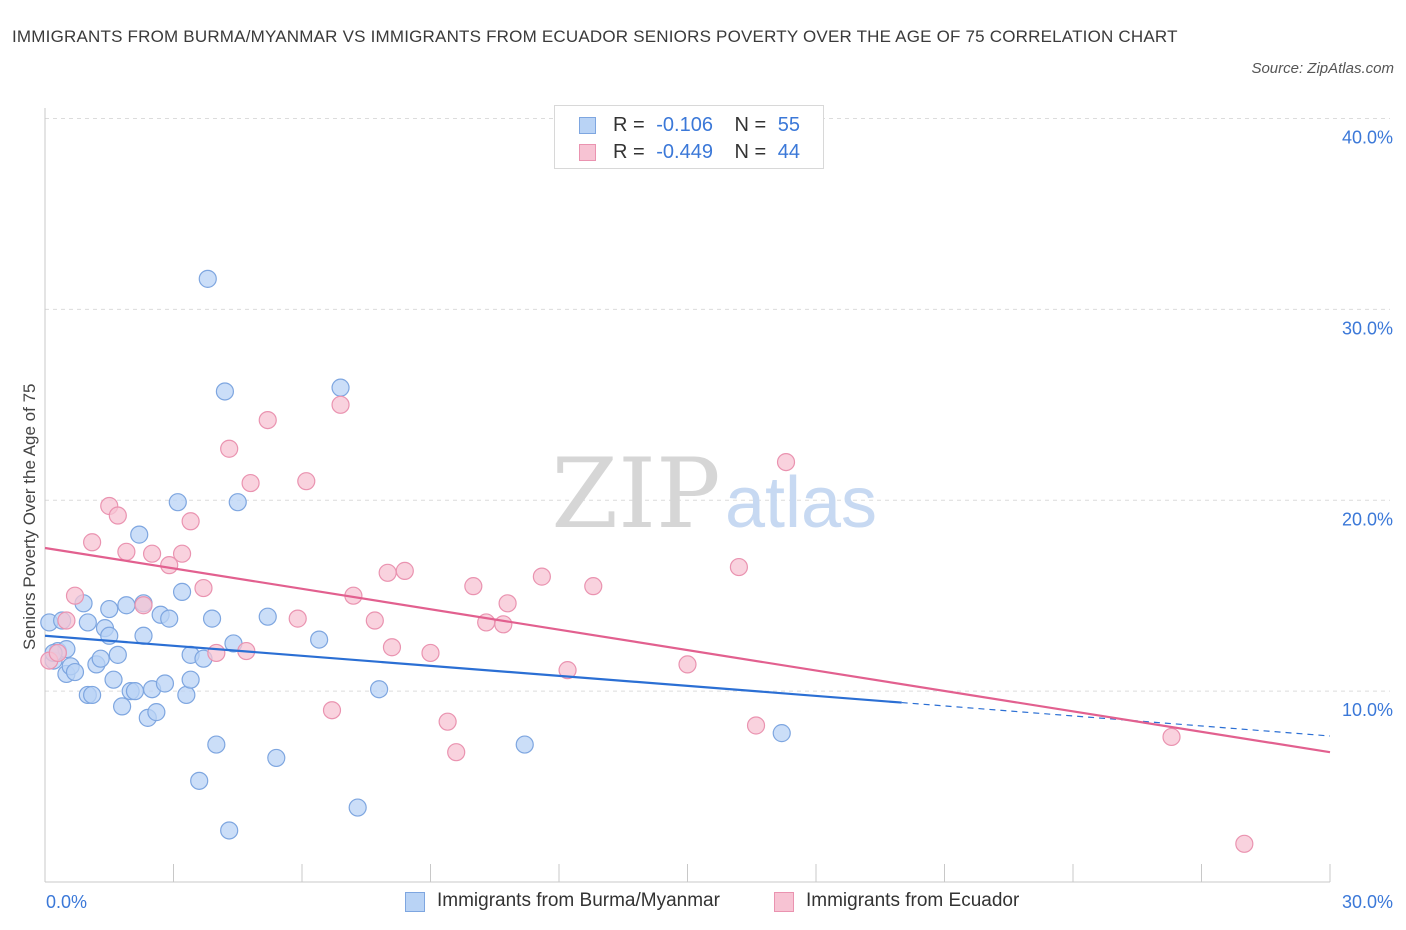 This screenshot has height=930, width=1406. I want to click on y-tick-label: 20.0%, so click(1367, 519).